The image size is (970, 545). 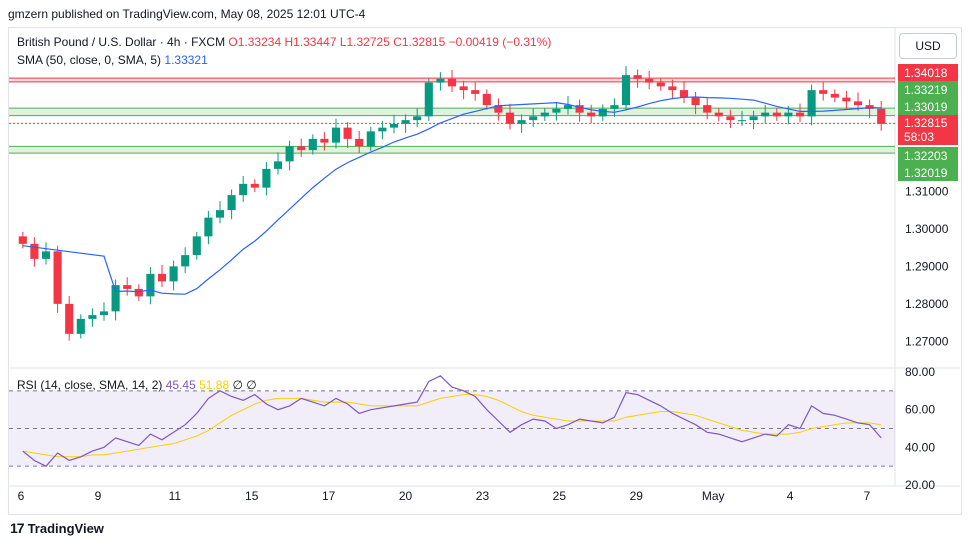 I want to click on last-price-tag: 1.32815 58:03, so click(x=928, y=130).